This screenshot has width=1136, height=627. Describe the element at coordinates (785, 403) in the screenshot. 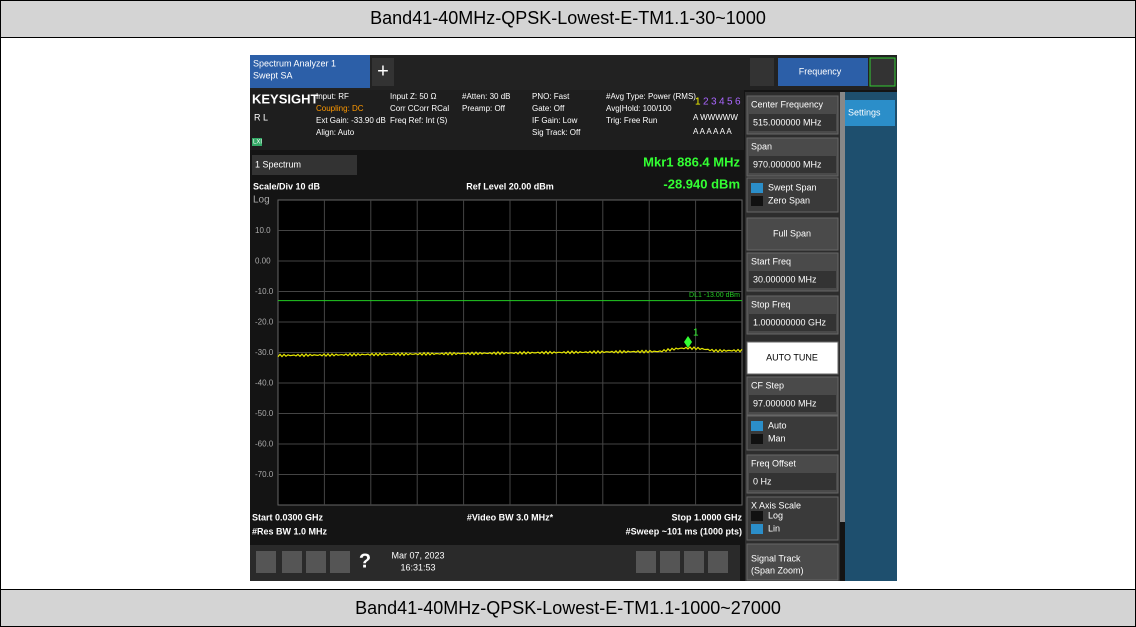

I see `panel-value: 97.000000 MHz` at that location.